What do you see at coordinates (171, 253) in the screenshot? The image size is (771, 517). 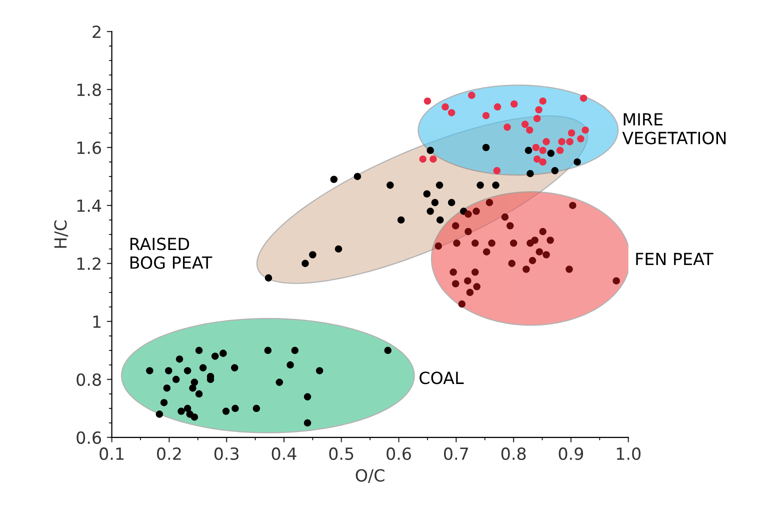 I see `annotation: RAISED BOG PEAT` at bounding box center [171, 253].